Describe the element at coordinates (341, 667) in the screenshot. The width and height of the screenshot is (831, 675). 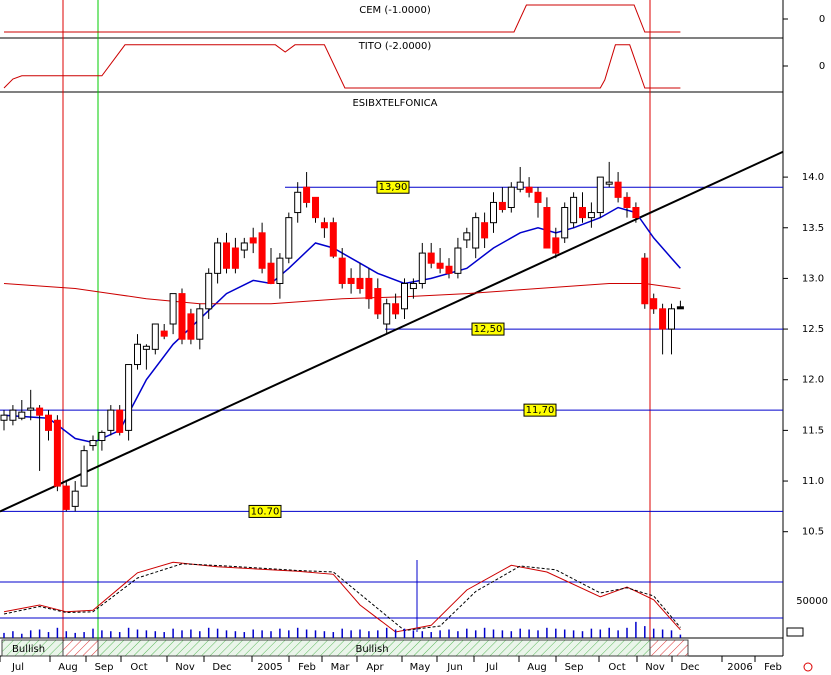
I see `x-tick-label: Mar` at that location.